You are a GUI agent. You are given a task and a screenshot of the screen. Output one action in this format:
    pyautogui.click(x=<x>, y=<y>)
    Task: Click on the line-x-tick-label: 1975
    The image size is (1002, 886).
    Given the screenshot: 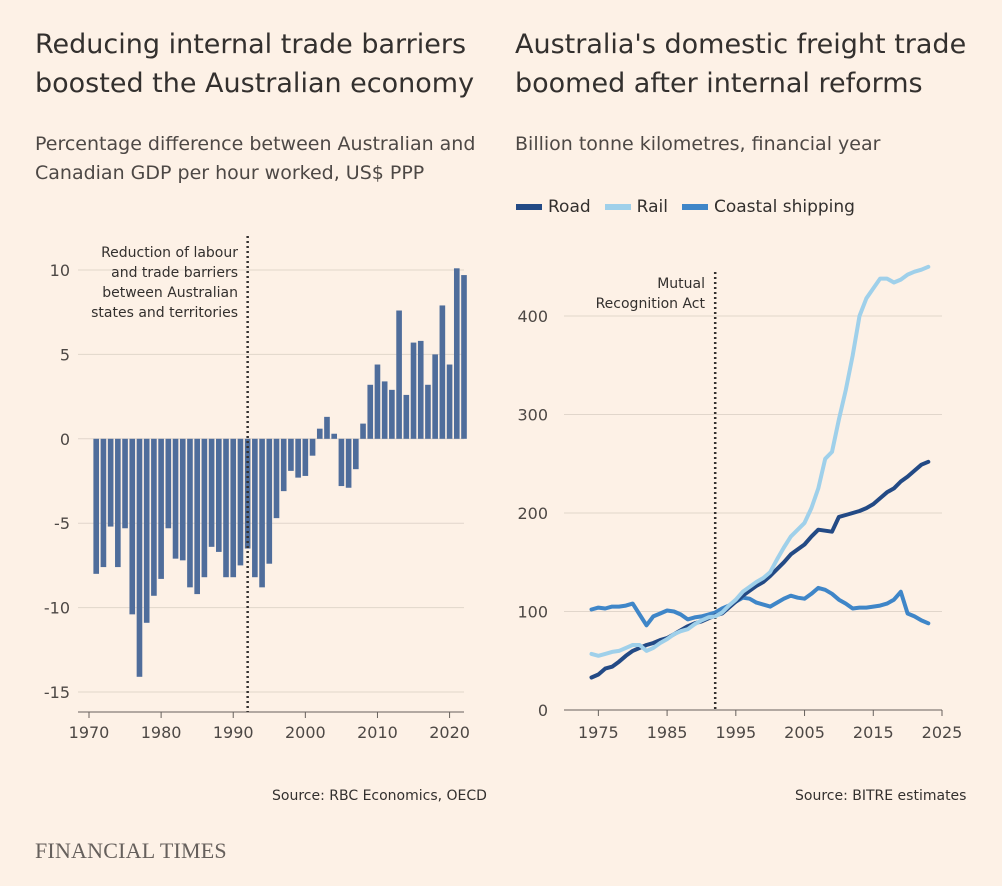 What is the action you would take?
    pyautogui.click(x=598, y=732)
    